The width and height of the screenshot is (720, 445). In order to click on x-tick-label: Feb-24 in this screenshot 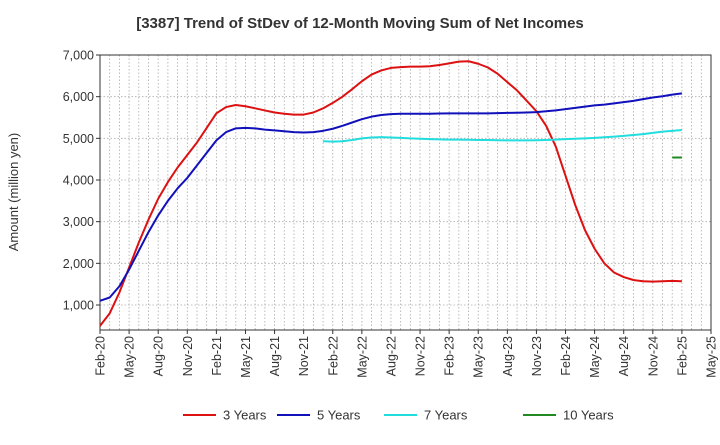, I will do `click(566, 356)`.